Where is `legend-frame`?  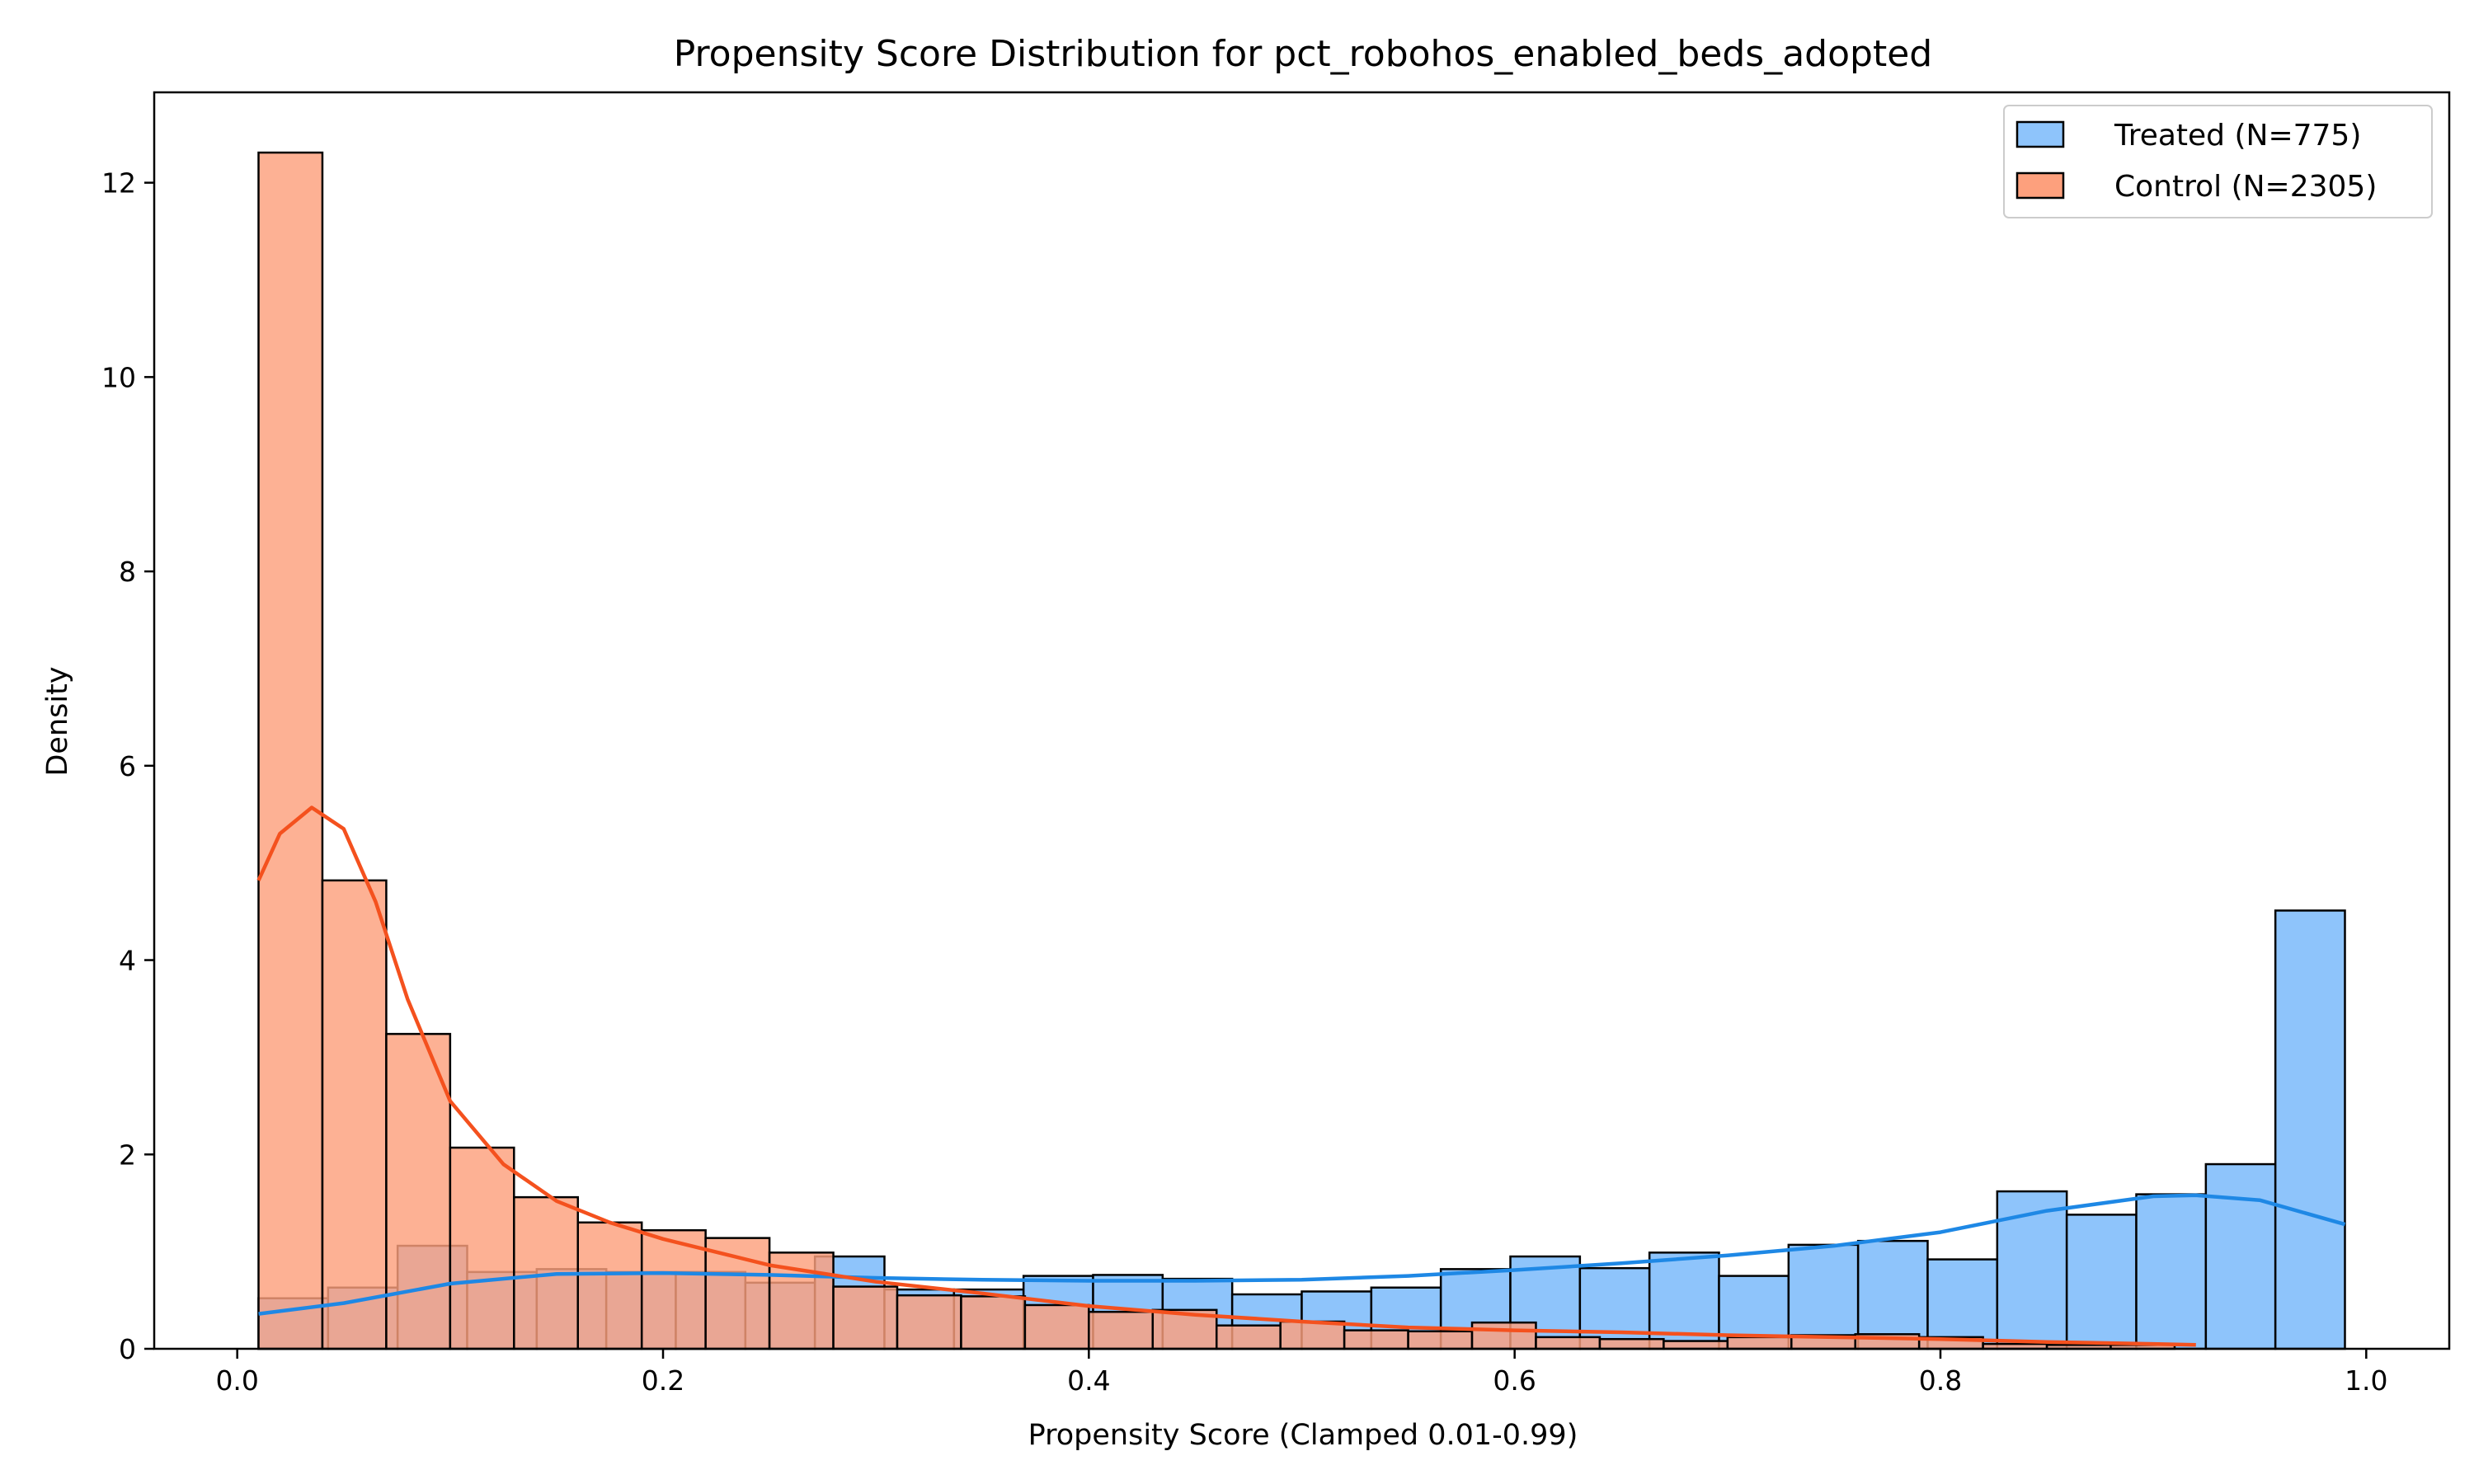 legend-frame is located at coordinates (2218, 161).